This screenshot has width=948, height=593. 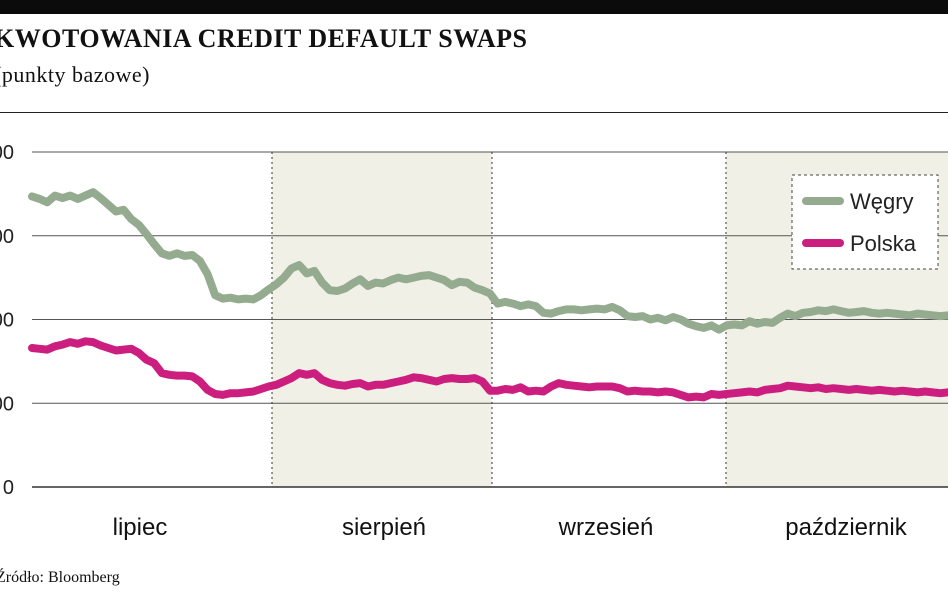 What do you see at coordinates (60, 577) in the screenshot?
I see `source-note: Źródło: Bloomberg` at bounding box center [60, 577].